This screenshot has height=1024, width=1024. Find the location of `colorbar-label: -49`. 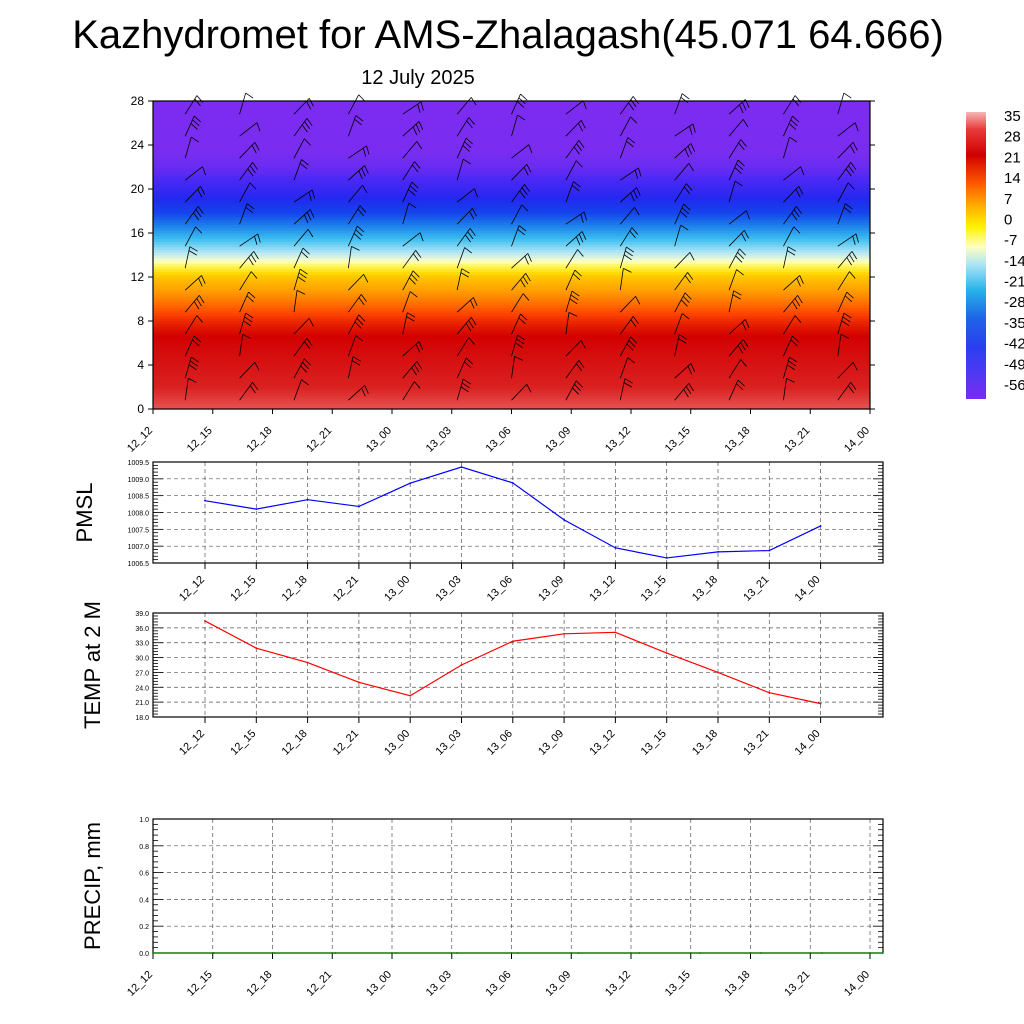

colorbar-label: -49 is located at coordinates (1014, 364).